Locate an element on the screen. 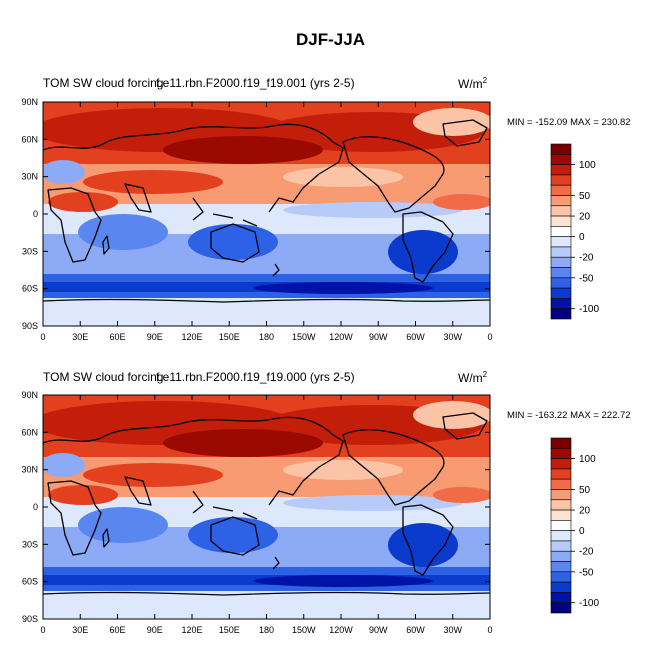 This screenshot has width=661, height=661. panel-1-title-center: f.e11.rbn.F2000.f19_f19.001 (yrs 2-5) is located at coordinates (255, 83).